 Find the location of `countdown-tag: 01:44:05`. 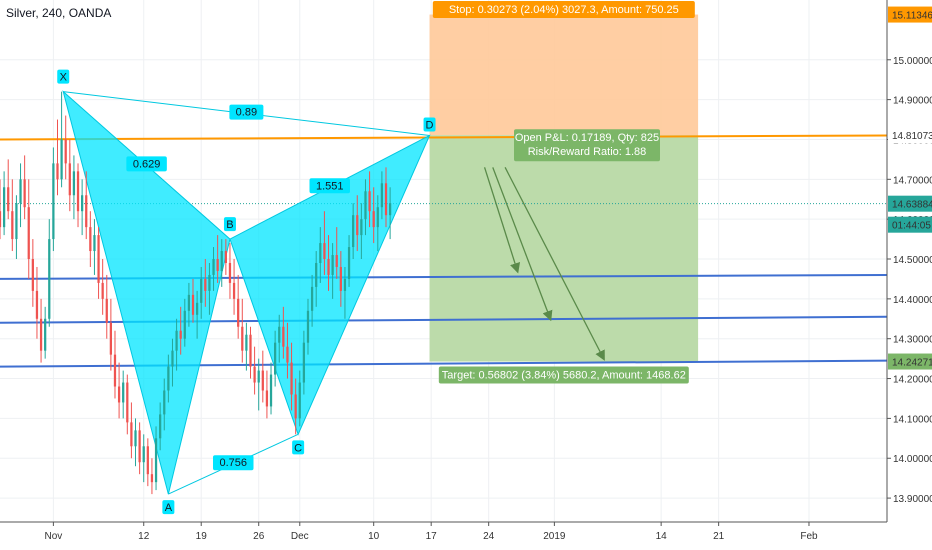

countdown-tag: 01:44:05 is located at coordinates (911, 226).